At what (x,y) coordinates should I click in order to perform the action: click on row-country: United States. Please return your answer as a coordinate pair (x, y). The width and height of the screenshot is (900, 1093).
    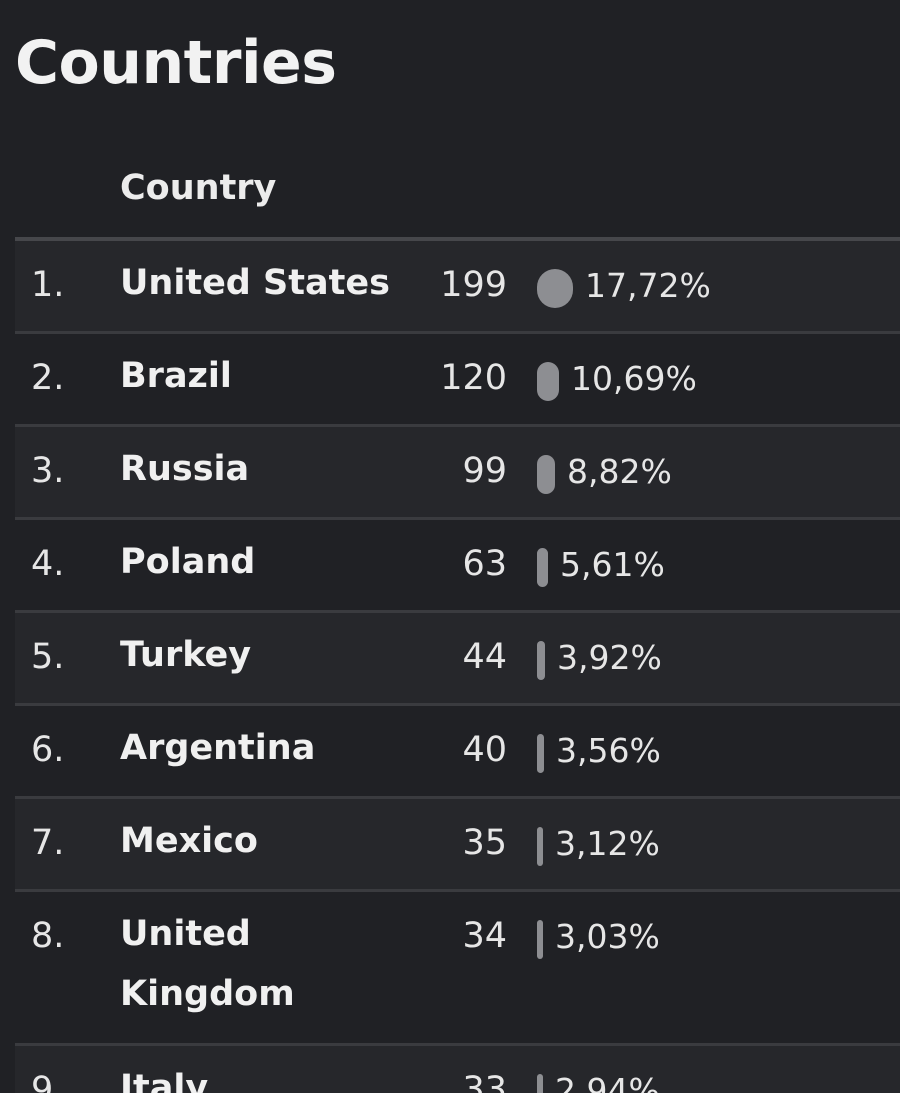
    Looking at the image, I should click on (255, 283).